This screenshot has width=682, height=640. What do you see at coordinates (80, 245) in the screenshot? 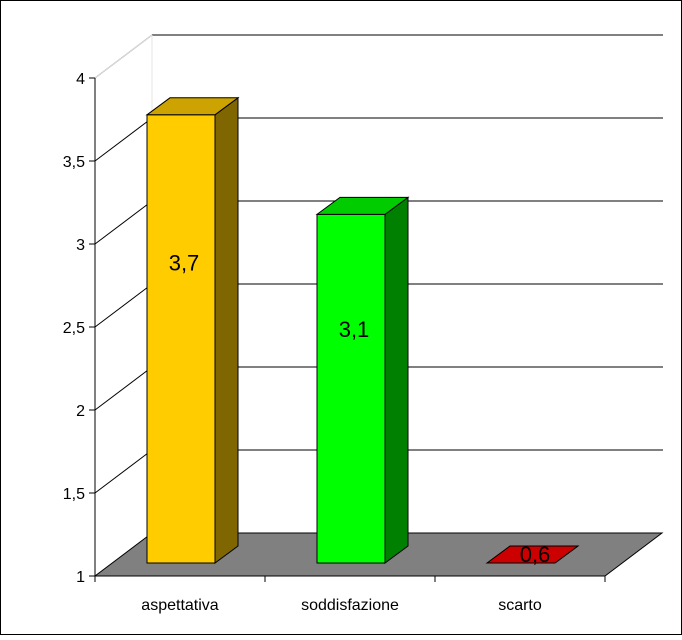
I see `y-tick-label: 3` at bounding box center [80, 245].